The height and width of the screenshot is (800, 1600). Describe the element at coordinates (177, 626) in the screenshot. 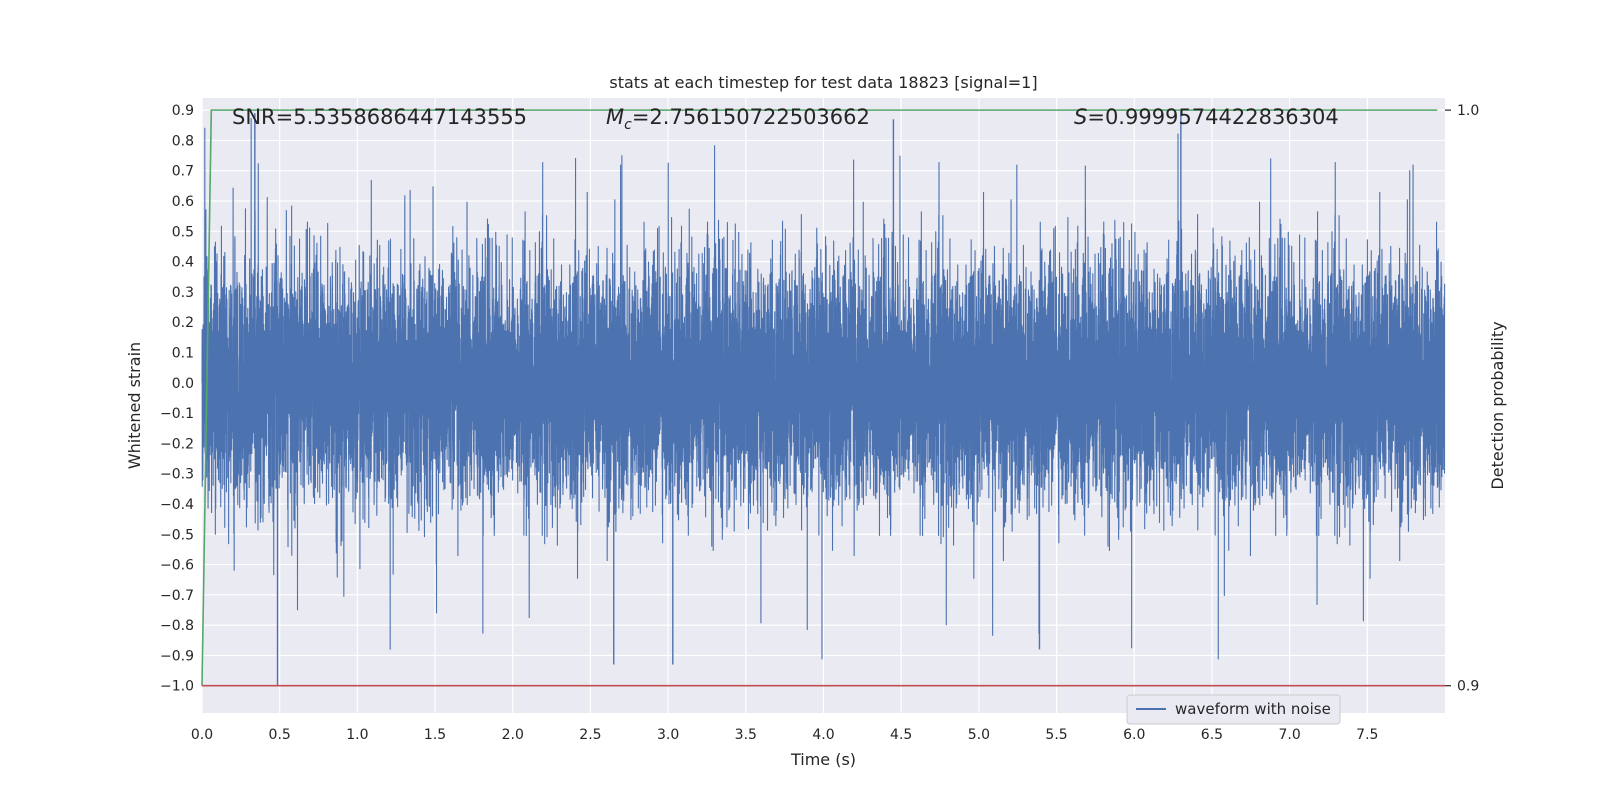

I see `y-tick-label: −0.8` at that location.